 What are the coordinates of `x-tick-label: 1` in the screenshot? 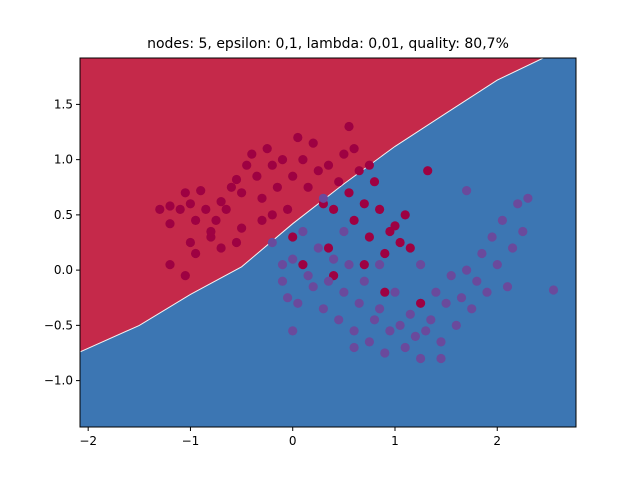 It's located at (395, 441).